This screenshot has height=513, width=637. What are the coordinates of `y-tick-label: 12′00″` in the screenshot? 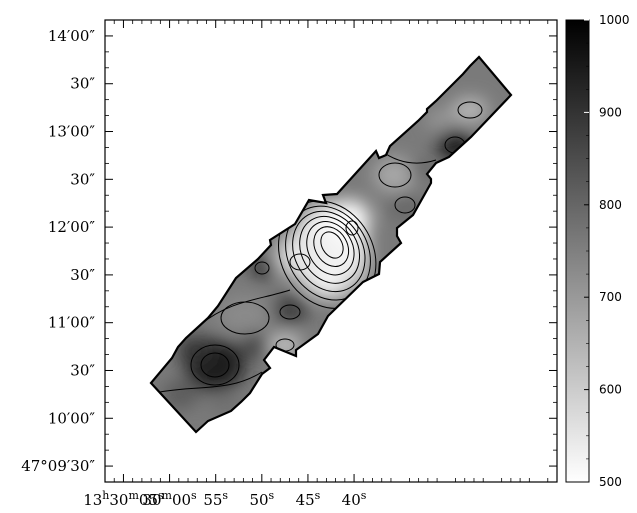 It's located at (72, 227).